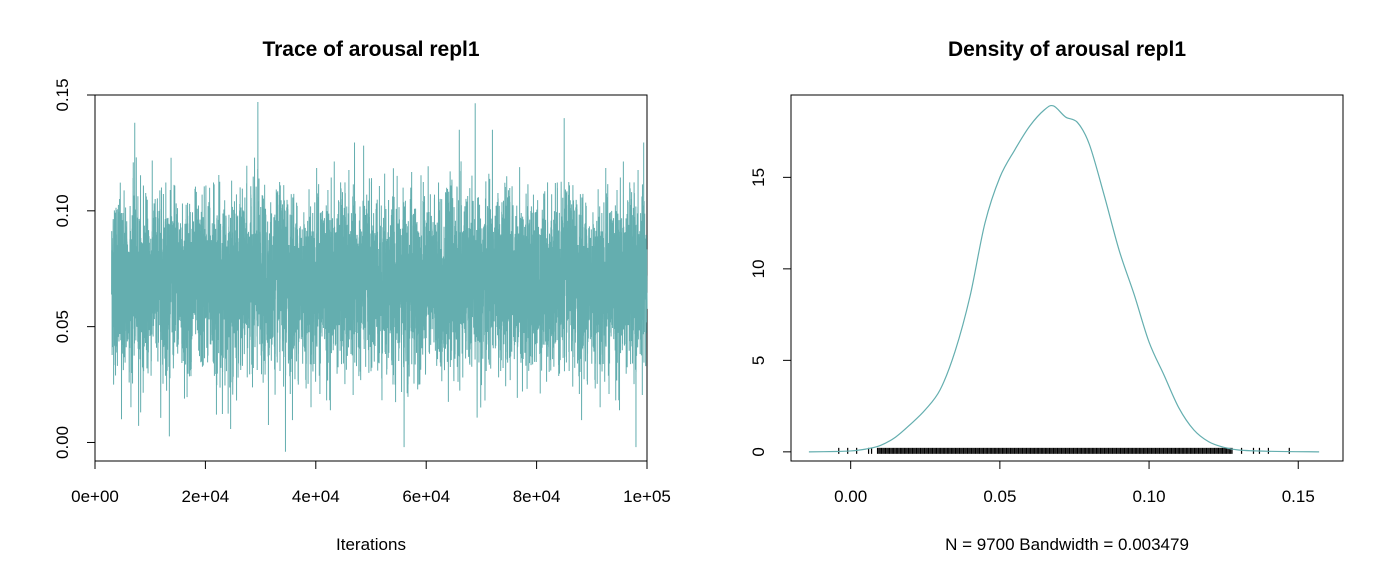 The height and width of the screenshot is (580, 1392). Describe the element at coordinates (74, 268) in the screenshot. I see `trace-y-axis: 0.00 0.05 0.10 0.15` at that location.